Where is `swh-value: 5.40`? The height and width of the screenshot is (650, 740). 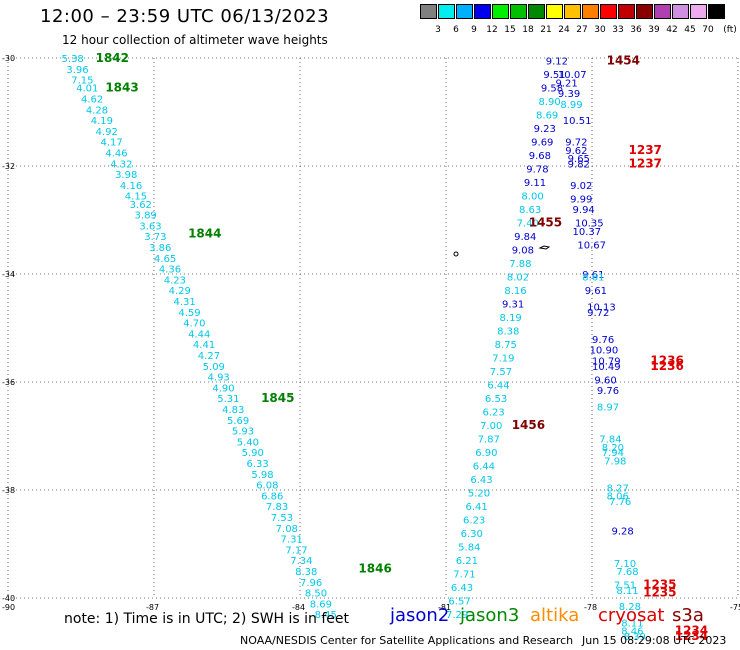 swh-value: 5.40 is located at coordinates (248, 442).